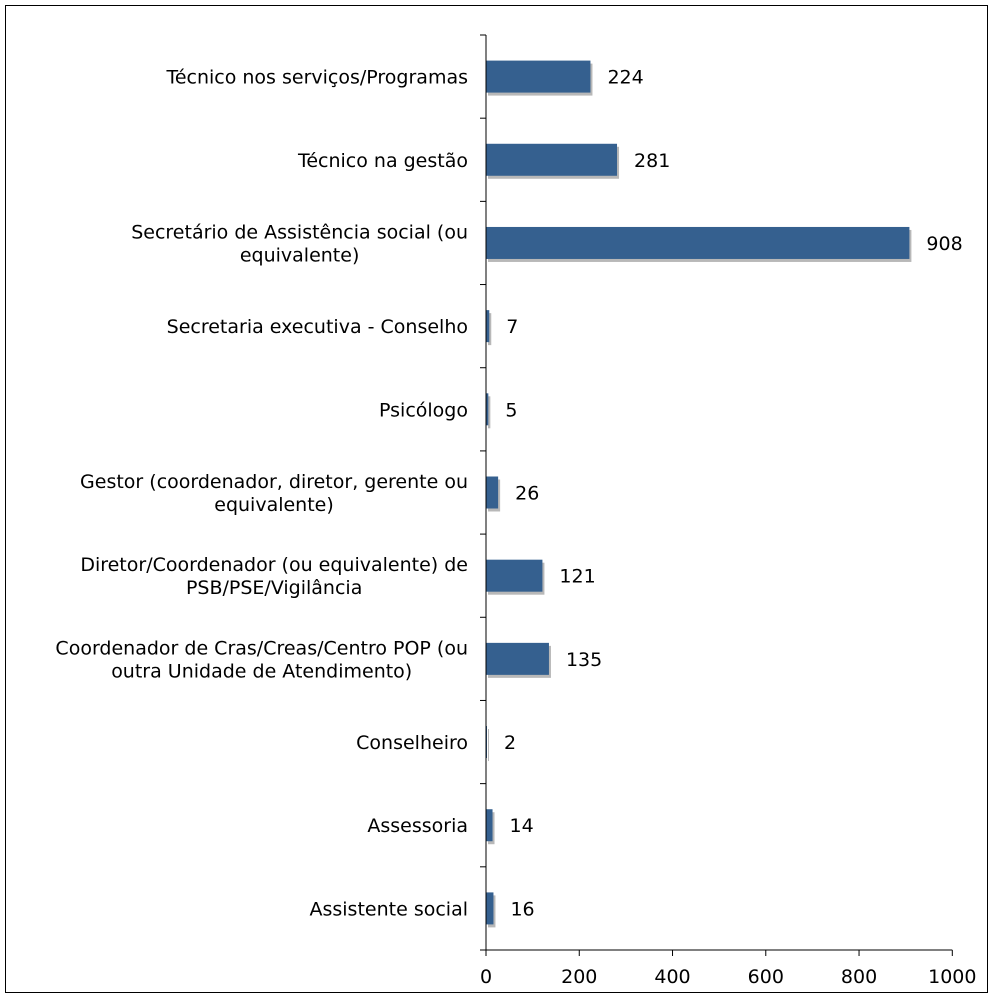  I want to click on x-tick-label: 600, so click(766, 977).